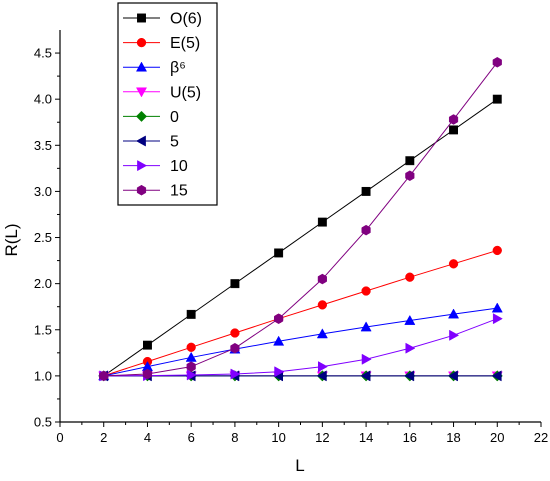 The width and height of the screenshot is (550, 481). What do you see at coordinates (103, 437) in the screenshot?
I see `x-tick-label: 2` at bounding box center [103, 437].